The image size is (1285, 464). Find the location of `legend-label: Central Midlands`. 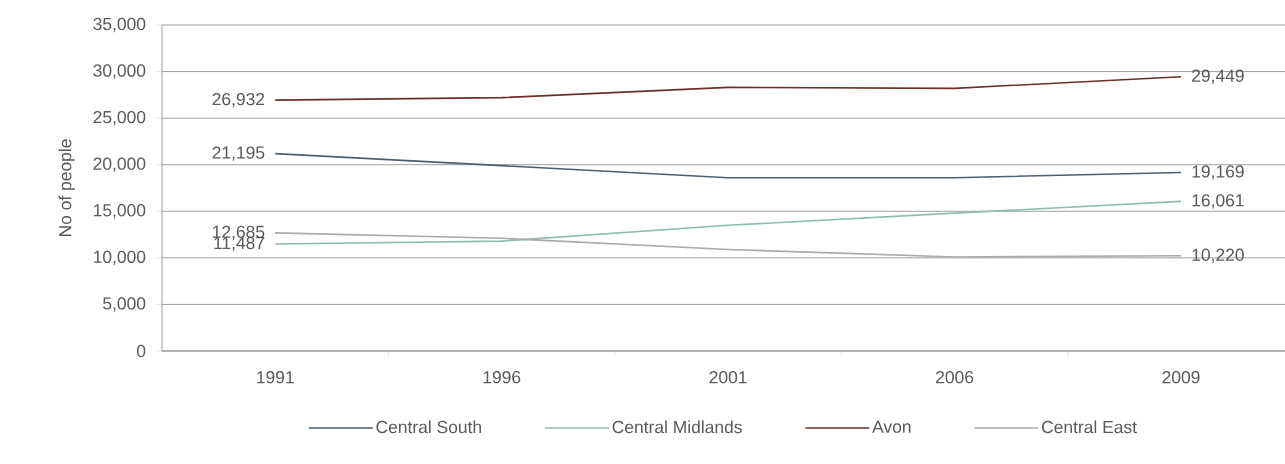

legend-label: Central Midlands is located at coordinates (677, 427).